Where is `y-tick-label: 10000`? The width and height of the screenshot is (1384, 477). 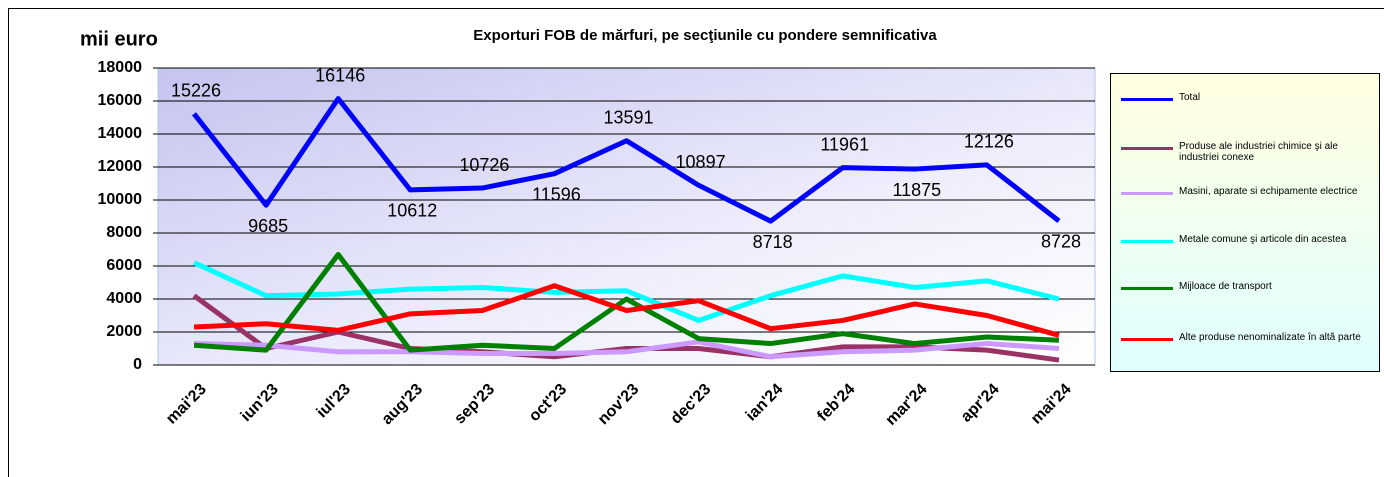 y-tick-label: 10000 is located at coordinates (120, 199).